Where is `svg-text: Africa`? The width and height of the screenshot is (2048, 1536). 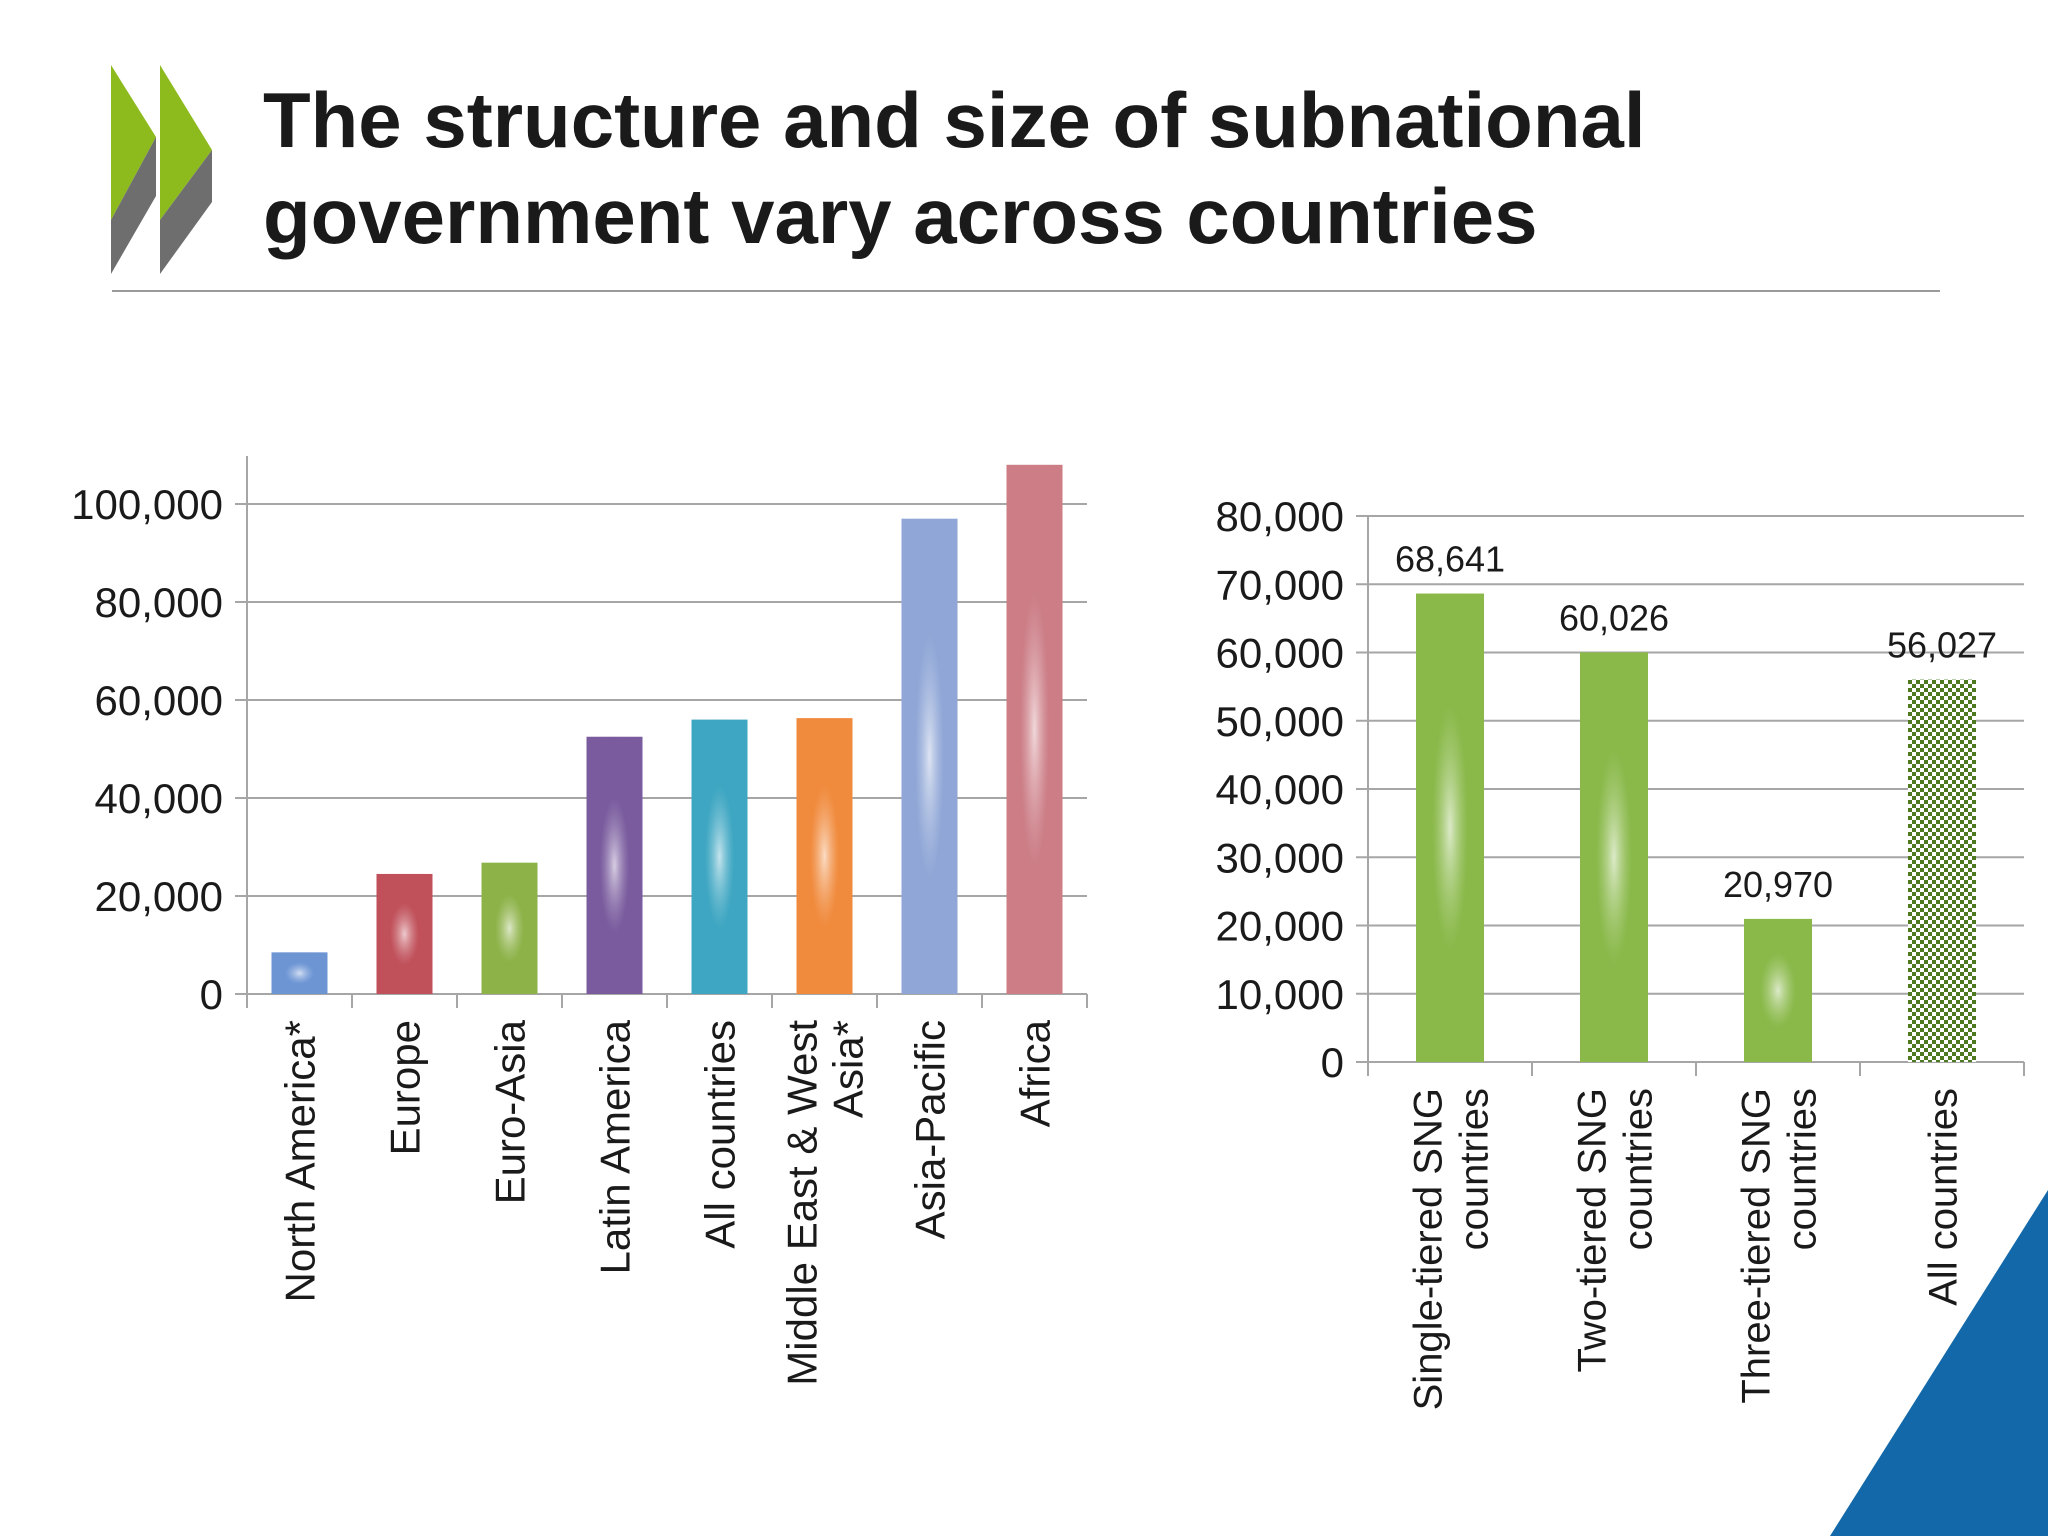
svg-text: Africa is located at coordinates (1035, 1073).